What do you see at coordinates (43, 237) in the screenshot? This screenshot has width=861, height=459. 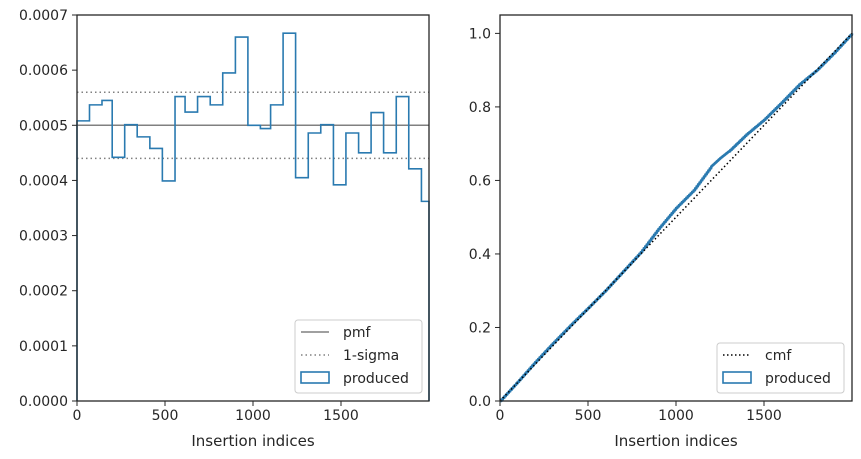 I see `y-tick-label: 0.0003` at bounding box center [43, 237].